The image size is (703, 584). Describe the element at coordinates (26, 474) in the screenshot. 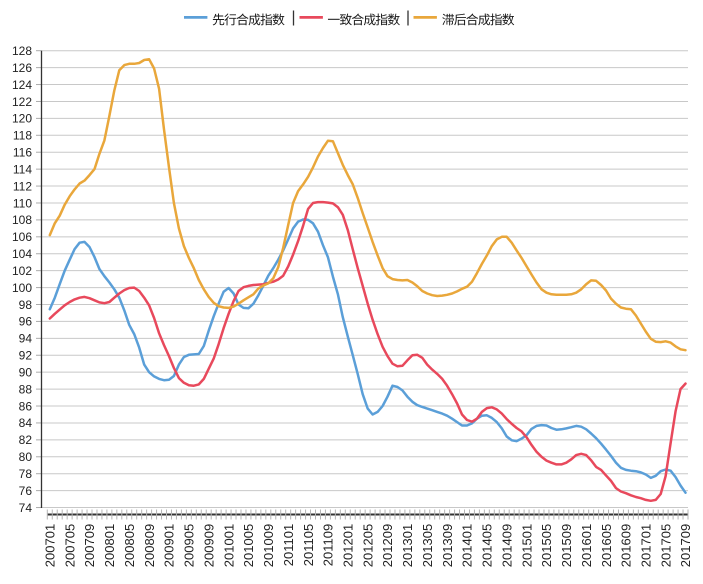

I see `svg-text: 78` at that location.